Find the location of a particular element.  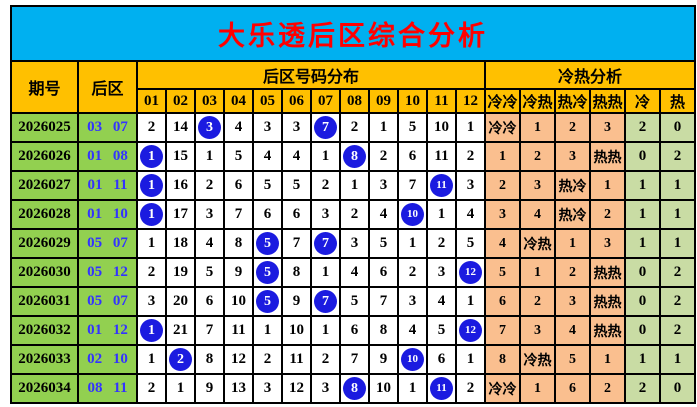

header-ball-07: 07 is located at coordinates (325, 101).